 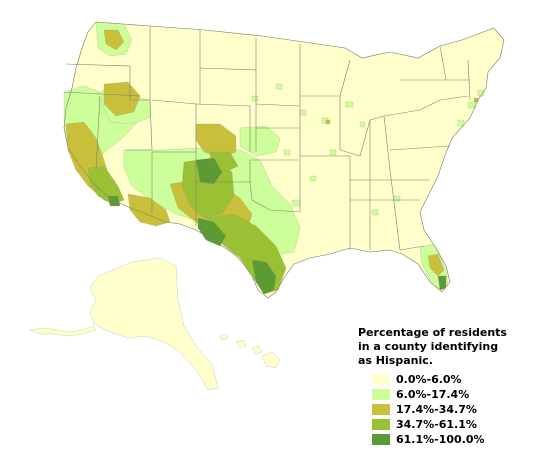 I want to click on legend-item-4: 61.1%-100.0%, so click(x=428, y=439).